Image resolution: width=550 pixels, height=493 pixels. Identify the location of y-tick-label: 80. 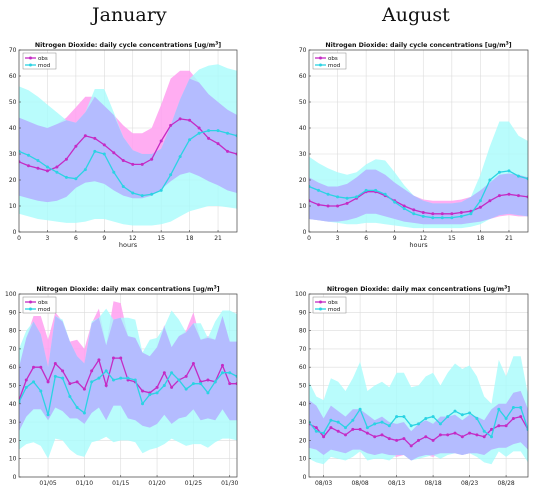
(303, 331).